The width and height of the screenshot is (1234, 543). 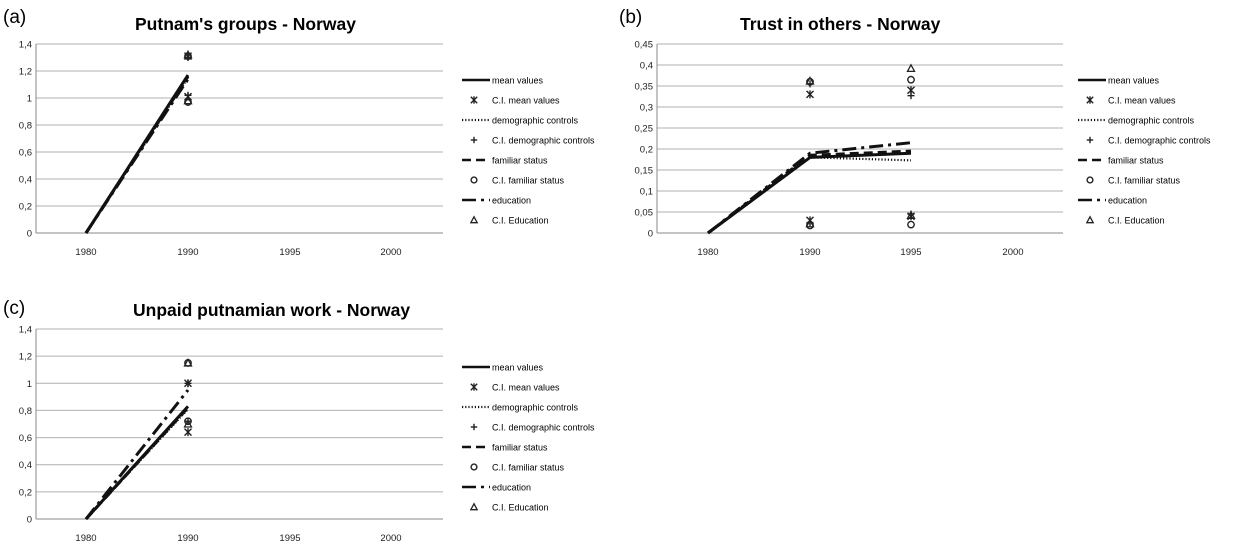 What do you see at coordinates (644, 171) in the screenshot?
I see `y-tick-label: 0,15` at bounding box center [644, 171].